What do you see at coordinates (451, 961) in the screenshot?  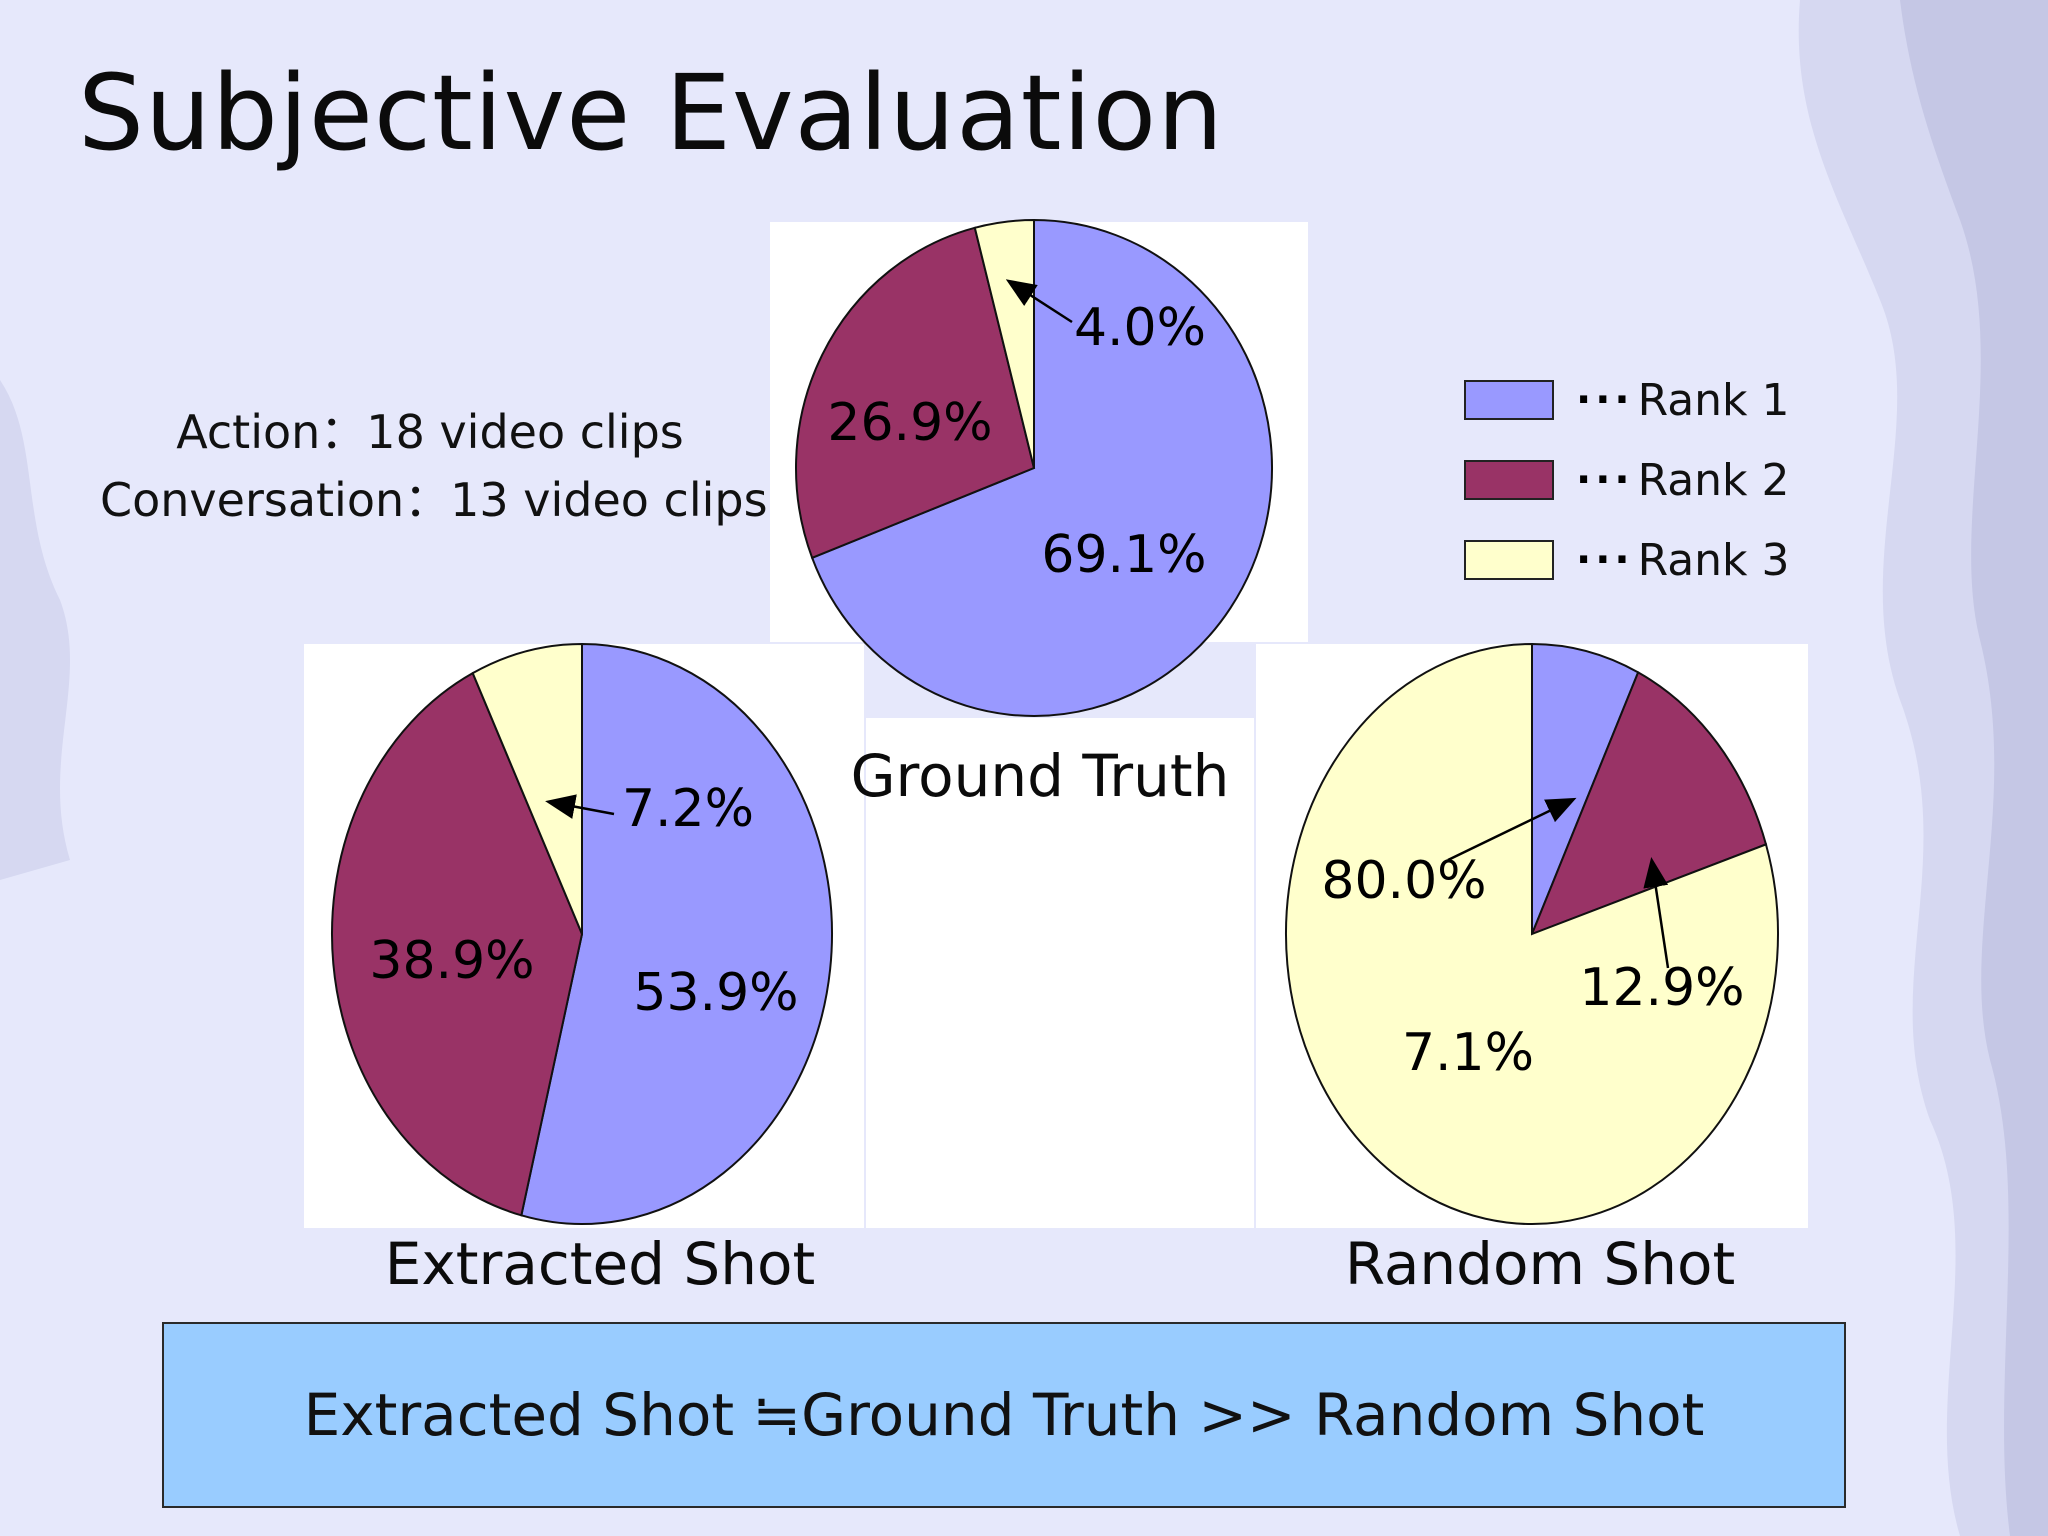 I see `data-label-rank-2: 38.9%` at bounding box center [451, 961].